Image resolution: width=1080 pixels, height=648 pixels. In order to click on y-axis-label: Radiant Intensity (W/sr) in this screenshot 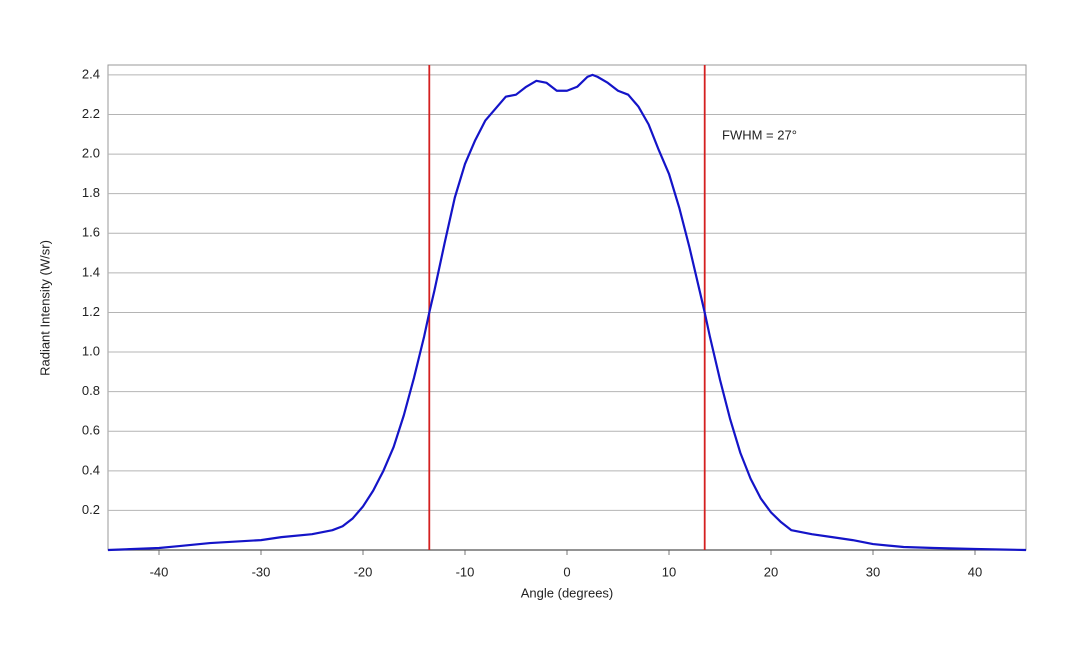, I will do `click(44, 308)`.